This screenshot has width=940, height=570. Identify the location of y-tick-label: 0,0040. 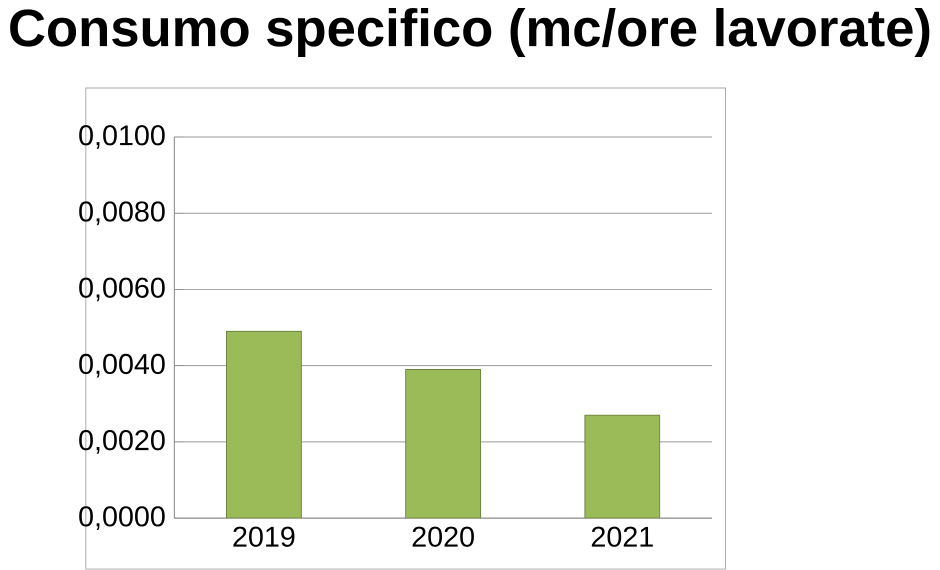
(122, 366).